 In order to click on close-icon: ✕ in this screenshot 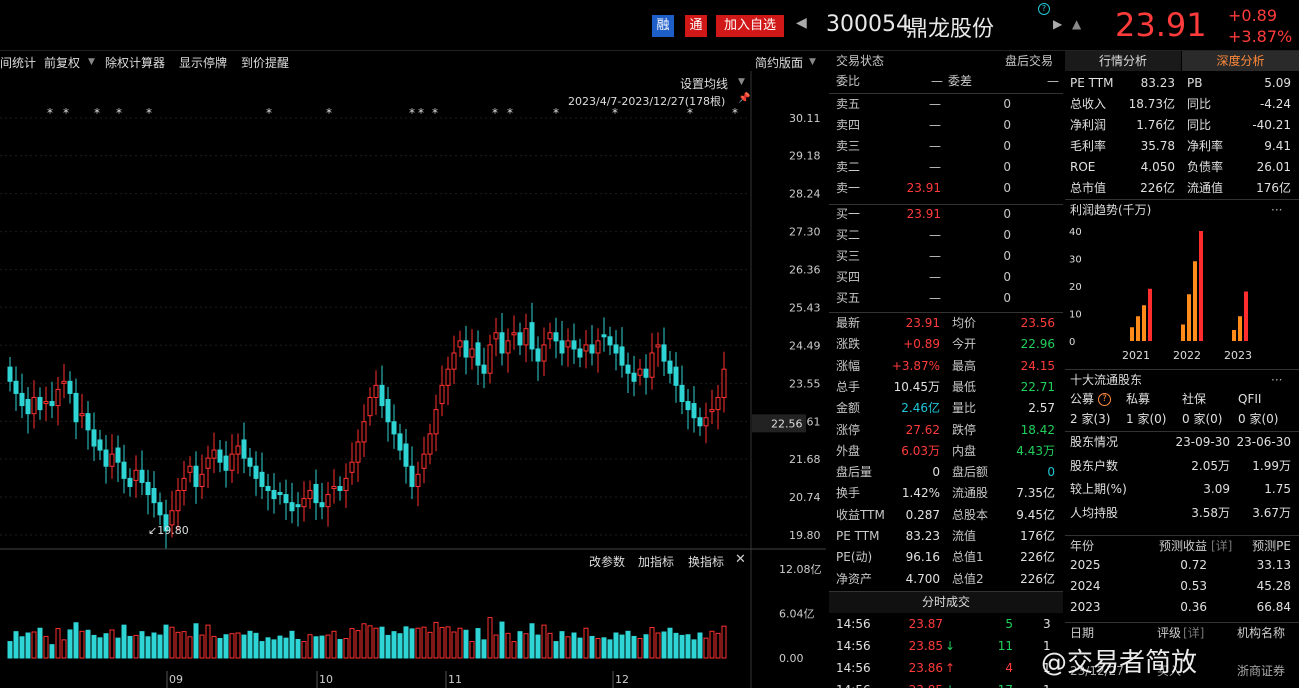, I will do `click(740, 559)`.